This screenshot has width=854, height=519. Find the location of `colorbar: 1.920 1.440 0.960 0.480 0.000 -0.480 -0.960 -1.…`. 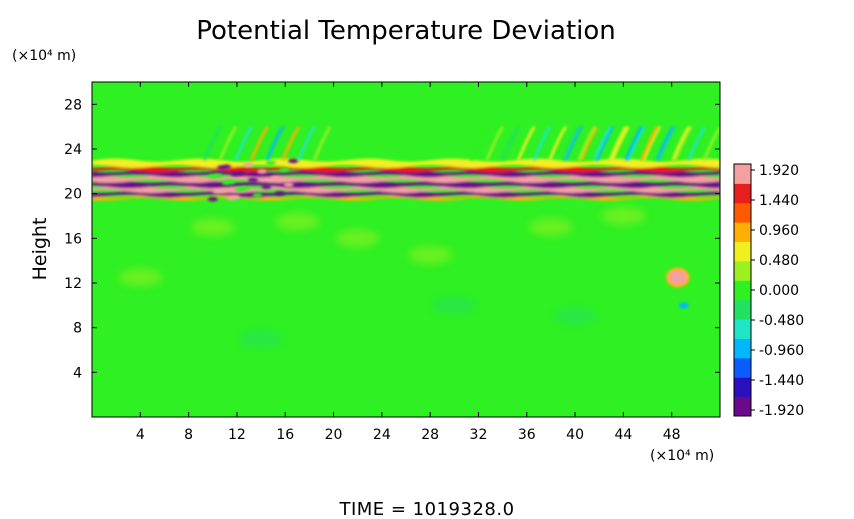

colorbar: 1.920 1.440 0.960 0.480 0.000 -0.480 -0.960 -1.… is located at coordinates (768, 291).